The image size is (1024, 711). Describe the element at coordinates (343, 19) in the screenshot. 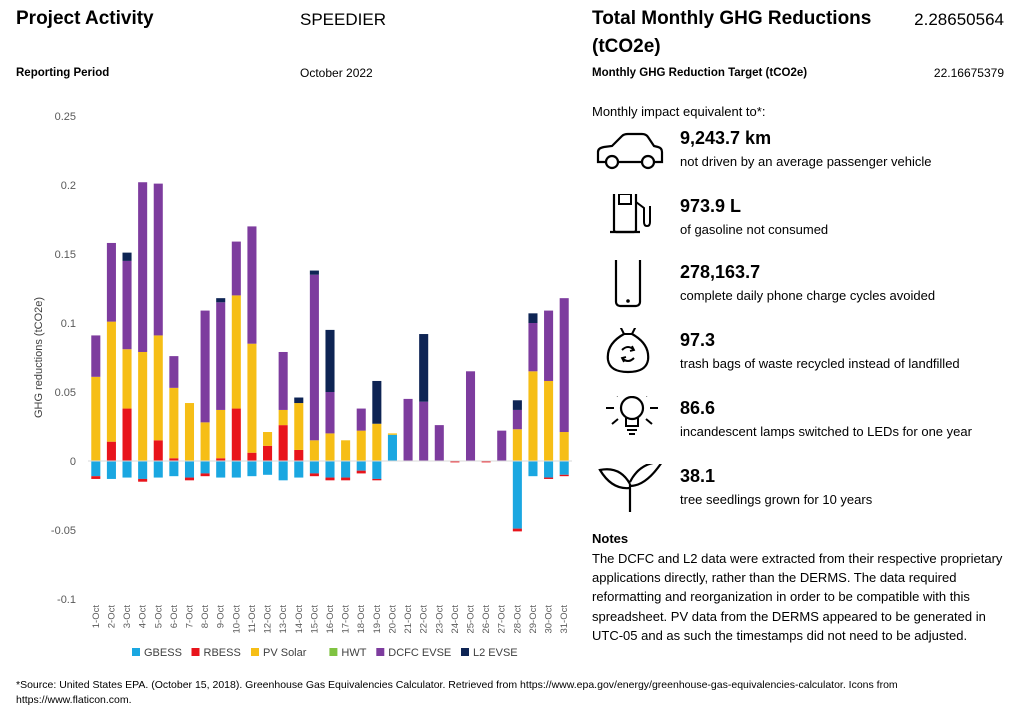

I see `project-name: SPEEDIER` at that location.